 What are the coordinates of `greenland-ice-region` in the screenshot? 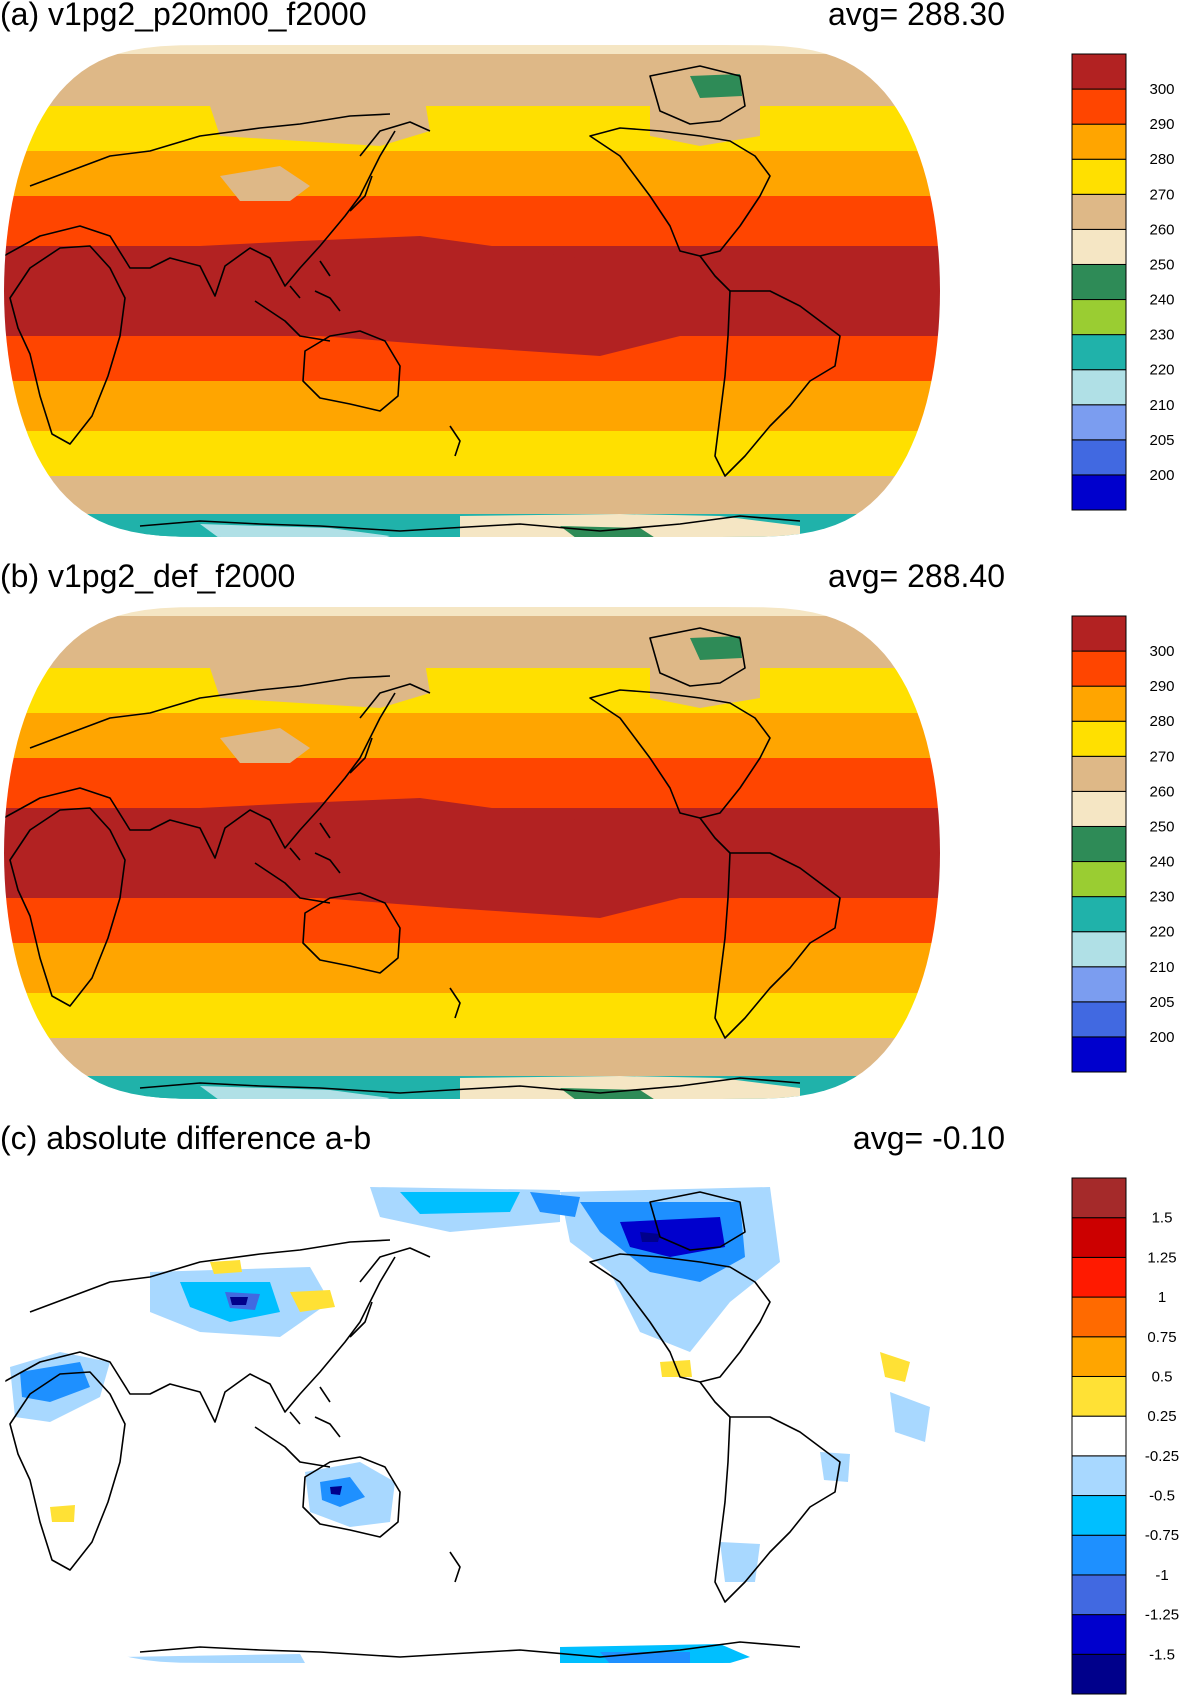 It's located at (716, 86).